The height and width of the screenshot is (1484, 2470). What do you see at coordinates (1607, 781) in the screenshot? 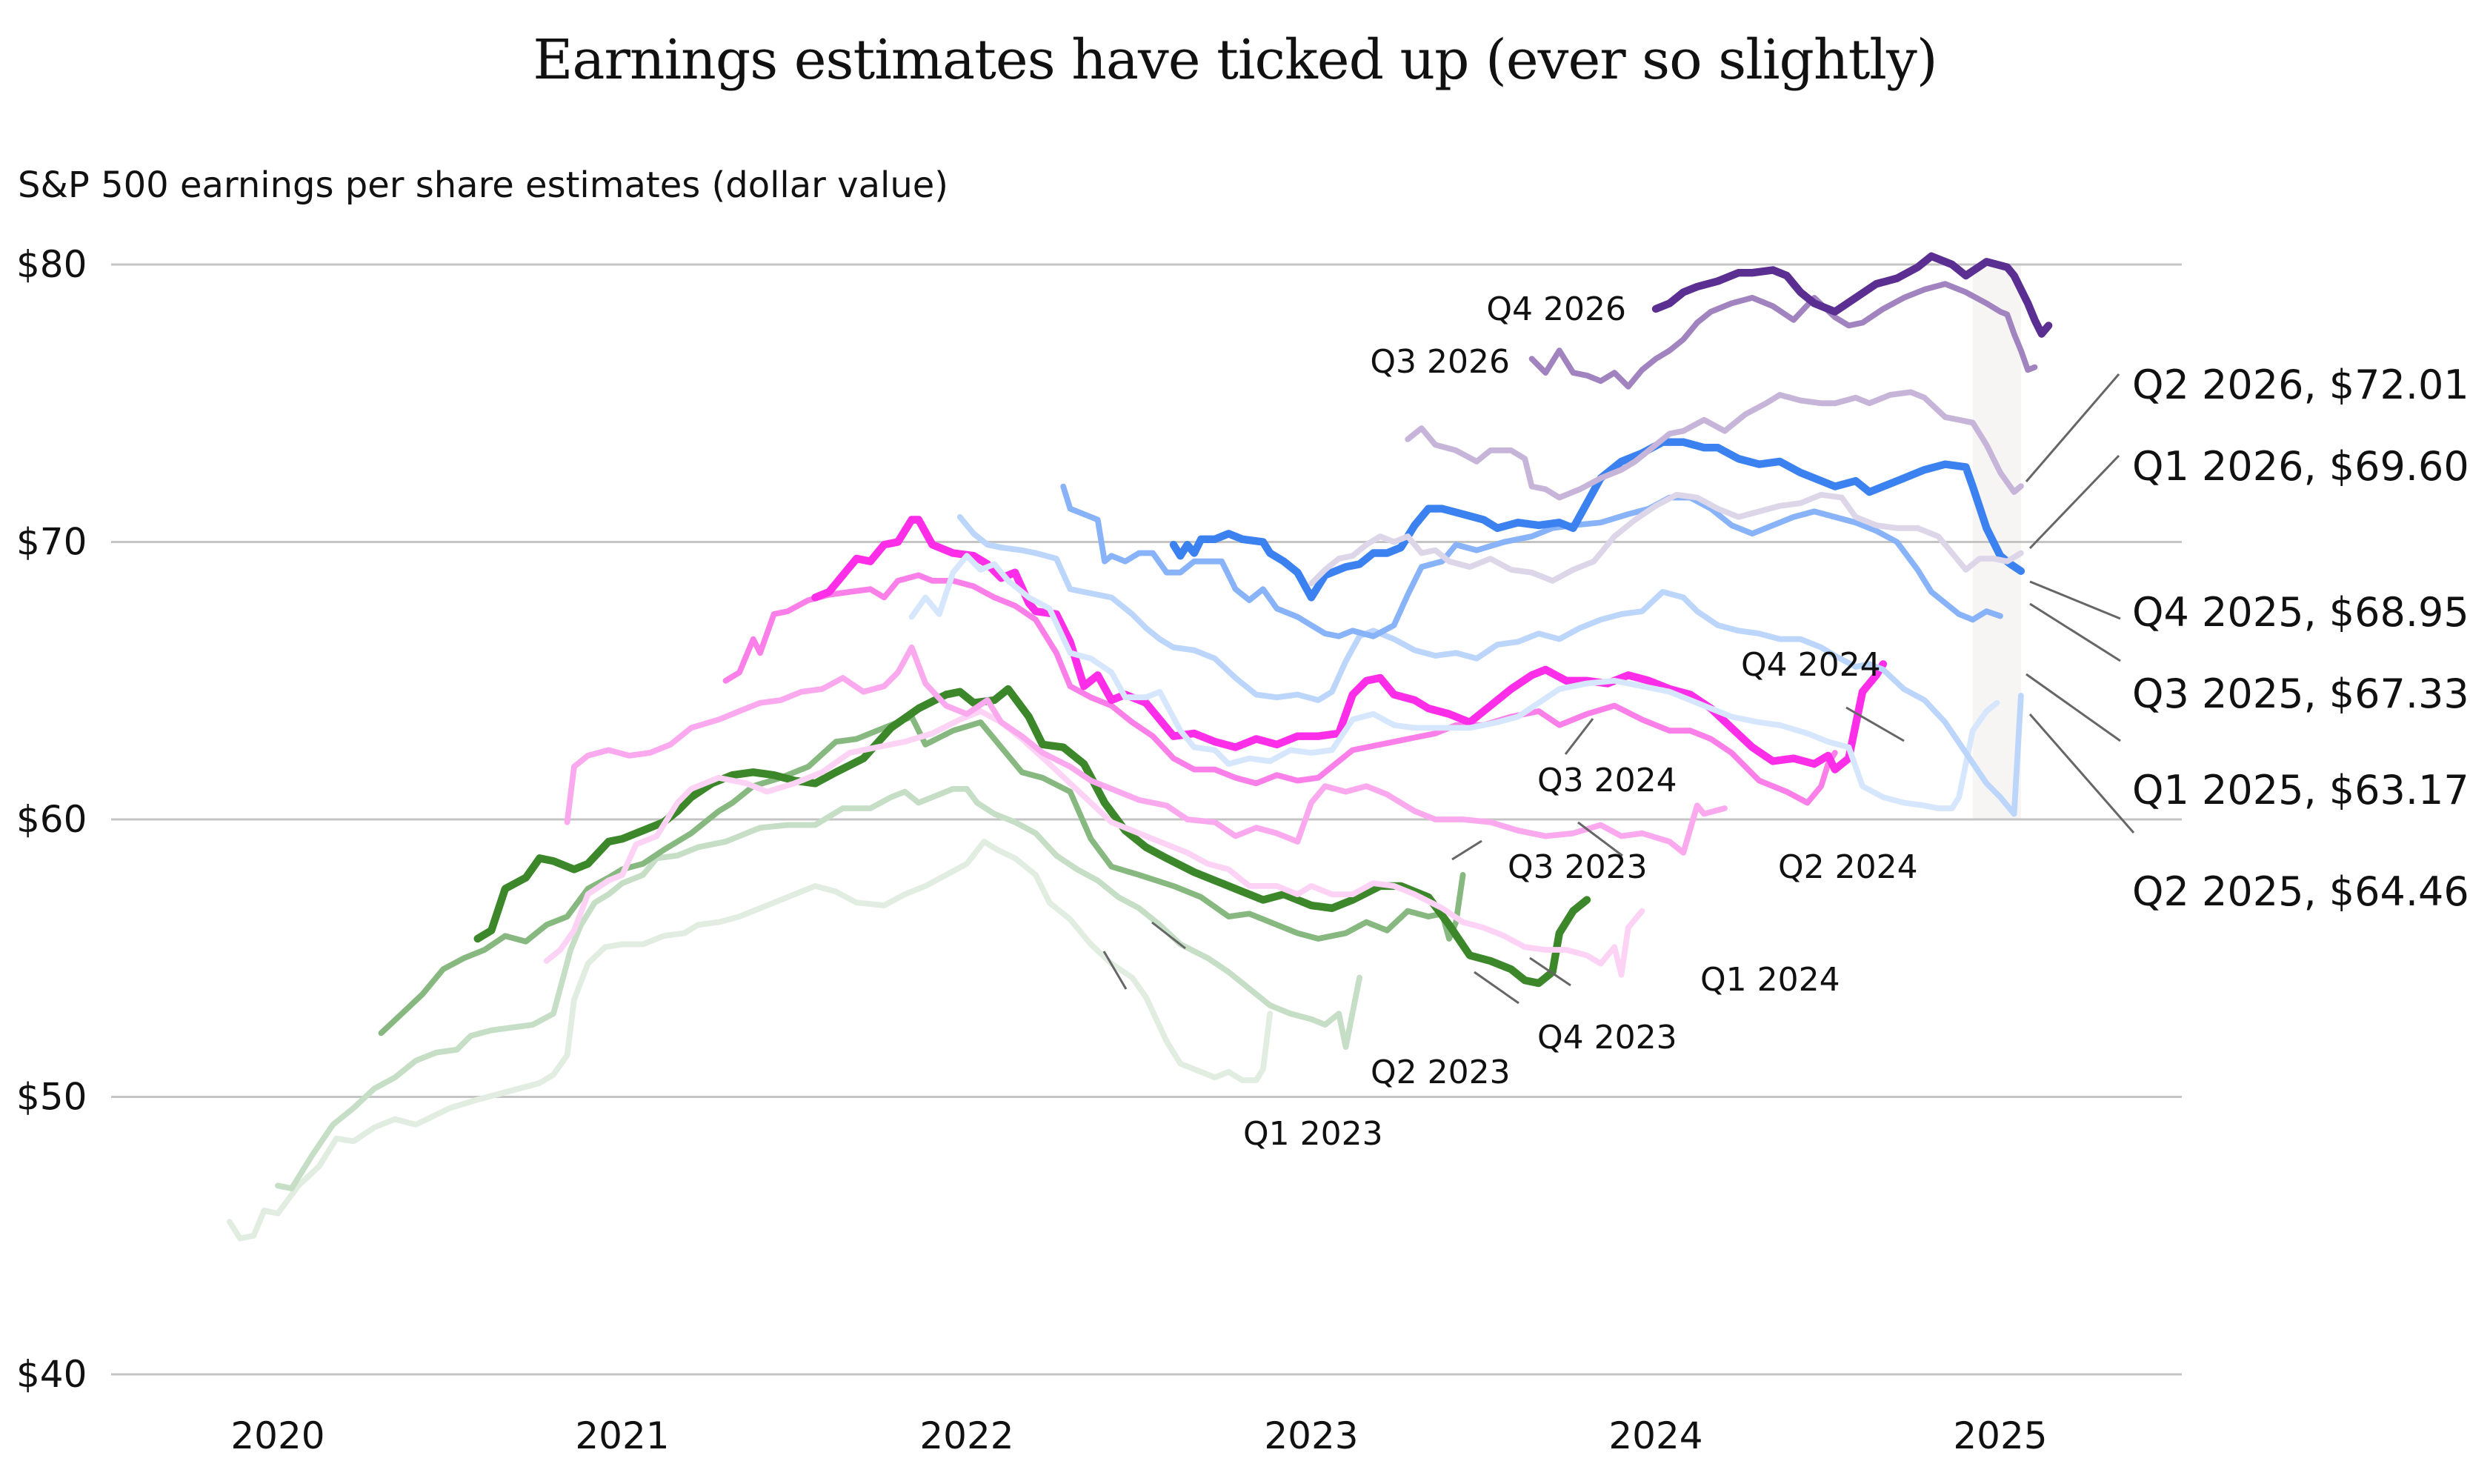
I see `annotation-q3-2024: Q3 2024` at bounding box center [1607, 781].